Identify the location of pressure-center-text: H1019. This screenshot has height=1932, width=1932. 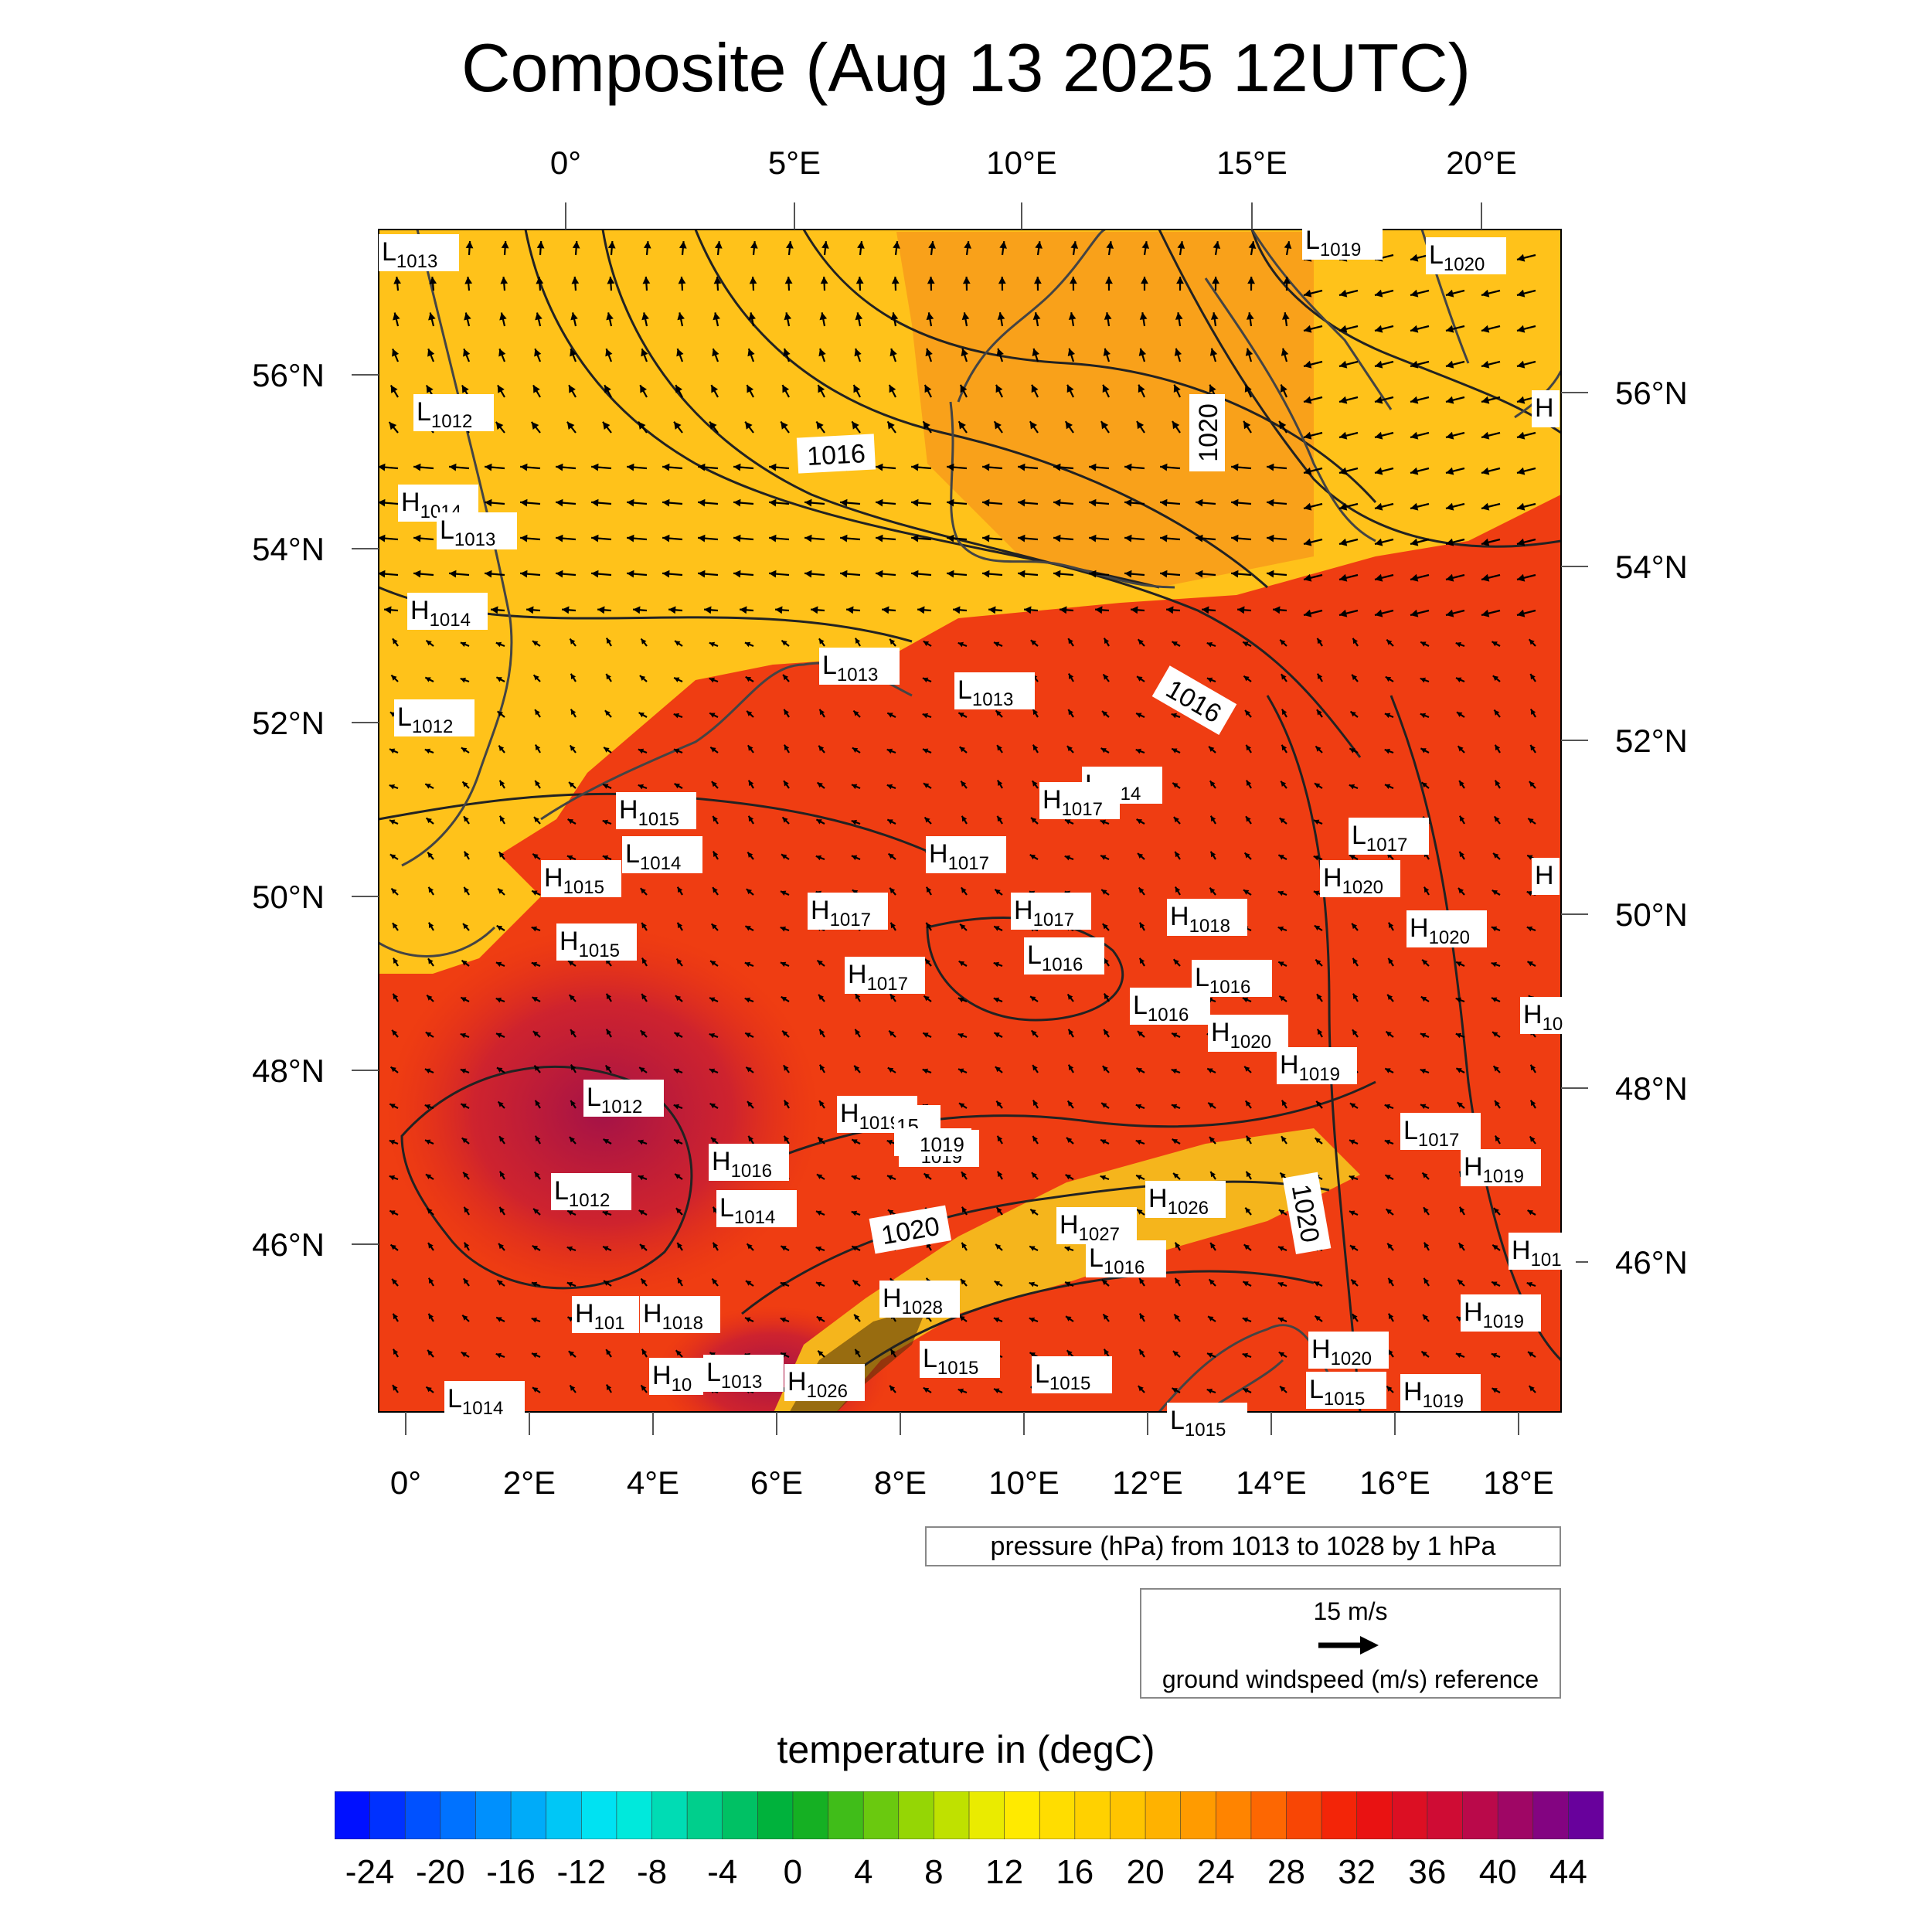
(1433, 1395).